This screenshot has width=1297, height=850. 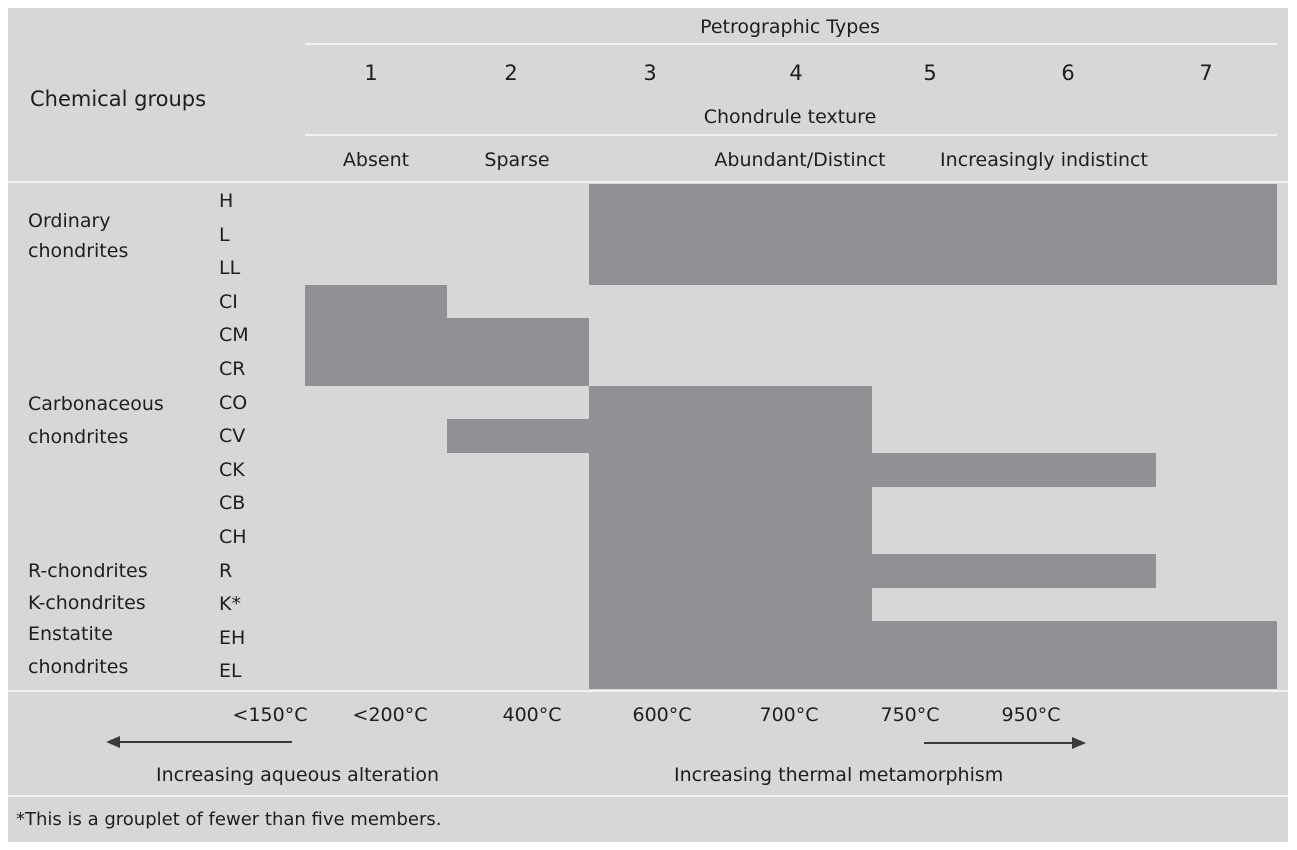 What do you see at coordinates (70, 634) in the screenshot?
I see `group-enstatite-line1: Enstatite` at bounding box center [70, 634].